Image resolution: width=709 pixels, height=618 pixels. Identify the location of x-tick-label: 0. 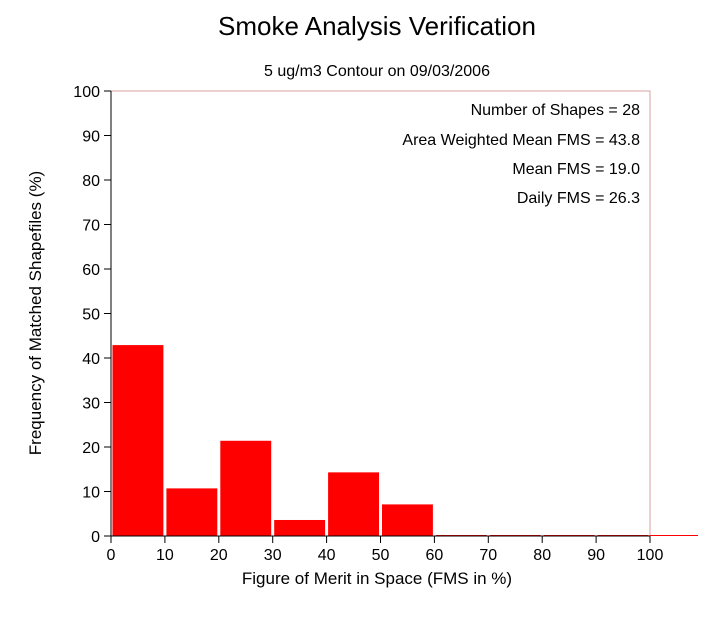
(111, 555).